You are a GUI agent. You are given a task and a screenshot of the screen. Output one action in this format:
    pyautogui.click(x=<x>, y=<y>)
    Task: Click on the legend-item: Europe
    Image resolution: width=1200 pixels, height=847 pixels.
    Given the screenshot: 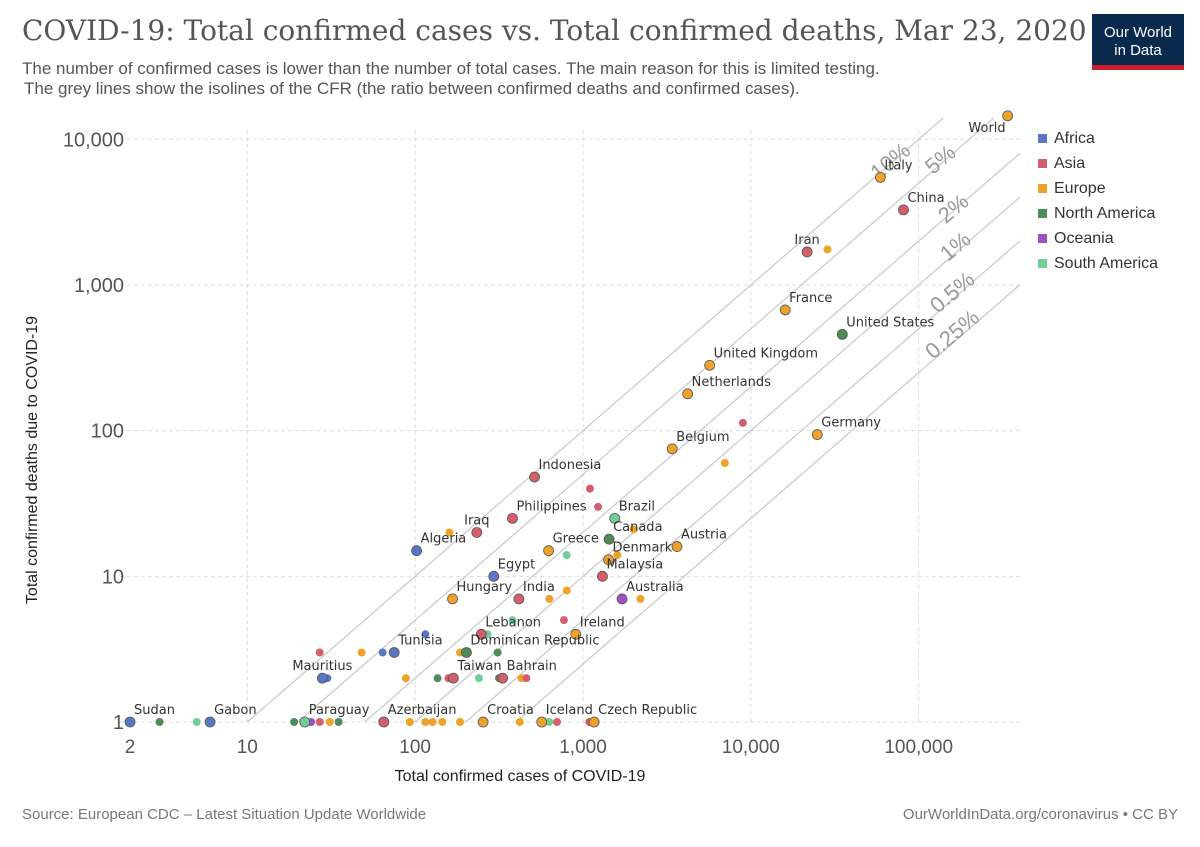 What is the action you would take?
    pyautogui.click(x=1098, y=188)
    